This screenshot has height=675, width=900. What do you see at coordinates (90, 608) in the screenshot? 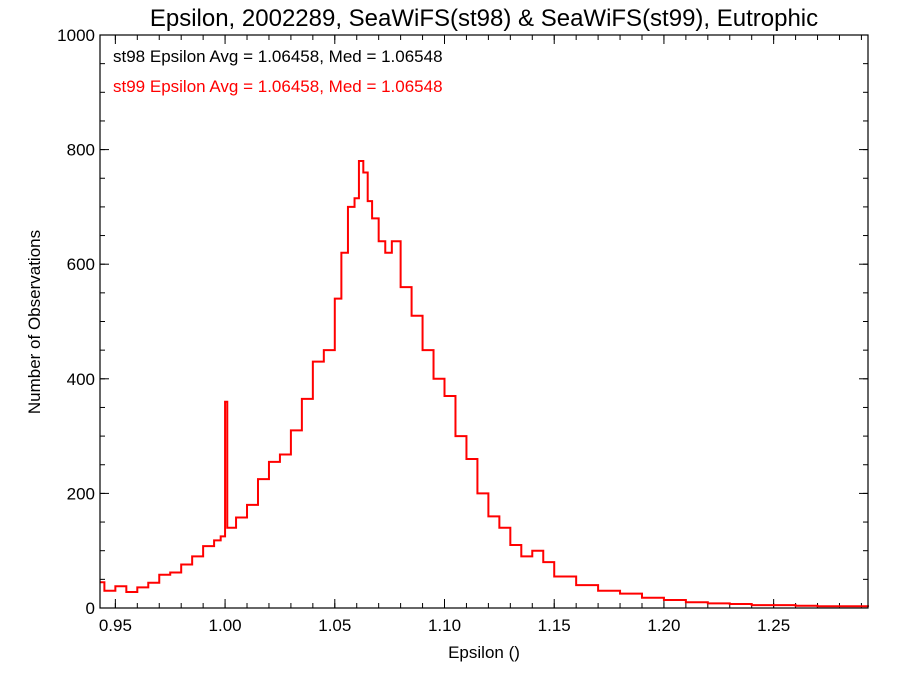
I see `y-tick-label: 0` at bounding box center [90, 608].